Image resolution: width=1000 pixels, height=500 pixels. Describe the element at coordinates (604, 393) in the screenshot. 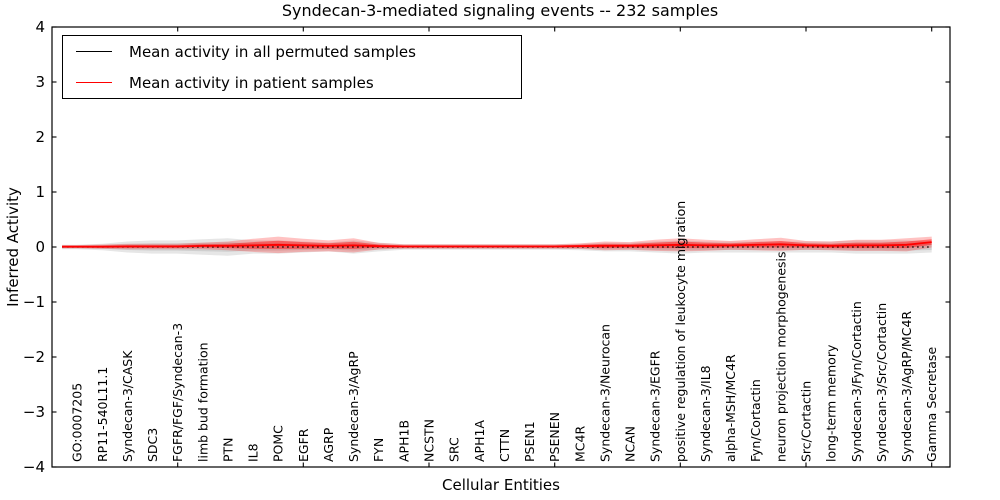

I see `x-category-label: Syndecan-3/Neurocan` at that location.